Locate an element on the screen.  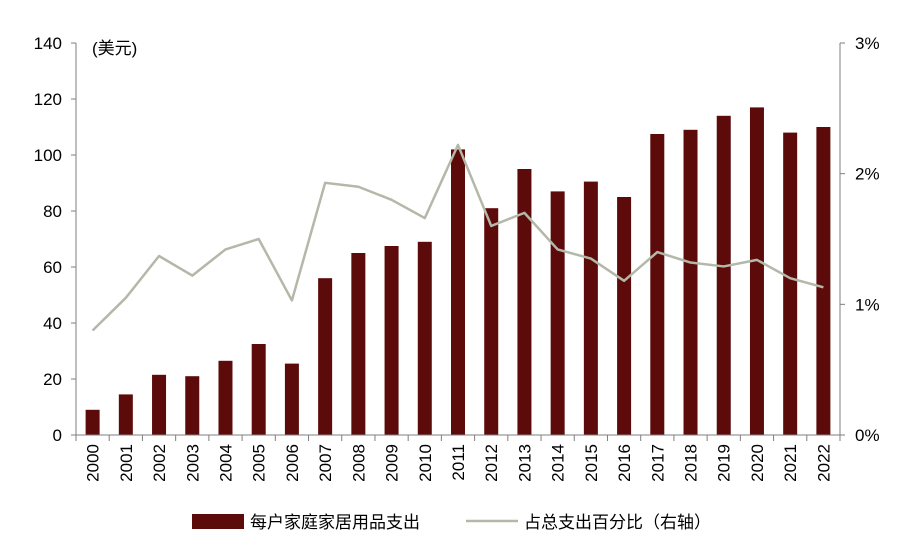
legend: 每户家庭家居用品支出 占总支出百分比（右轴） is located at coordinates (451, 522).